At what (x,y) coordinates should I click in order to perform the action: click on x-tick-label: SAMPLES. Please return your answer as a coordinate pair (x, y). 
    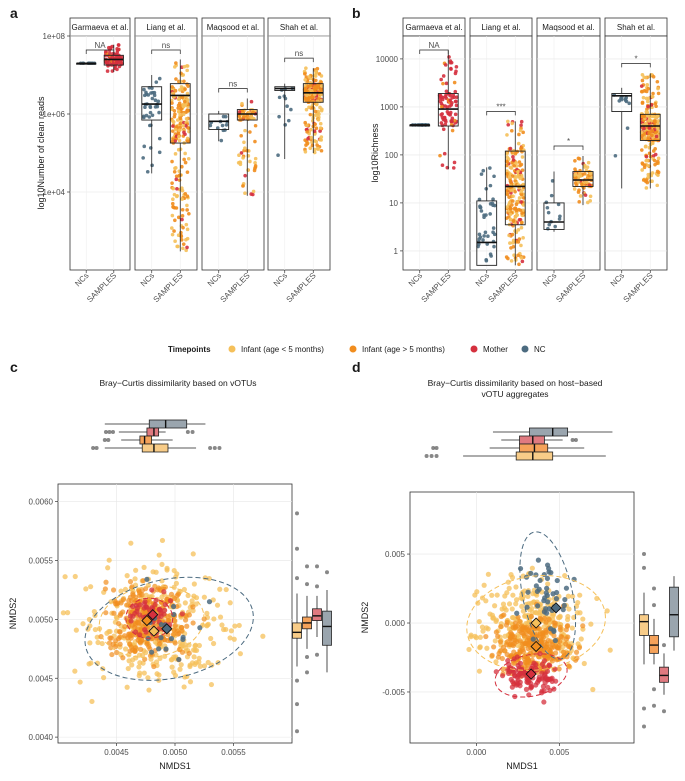
    Looking at the image, I should click on (436, 287).